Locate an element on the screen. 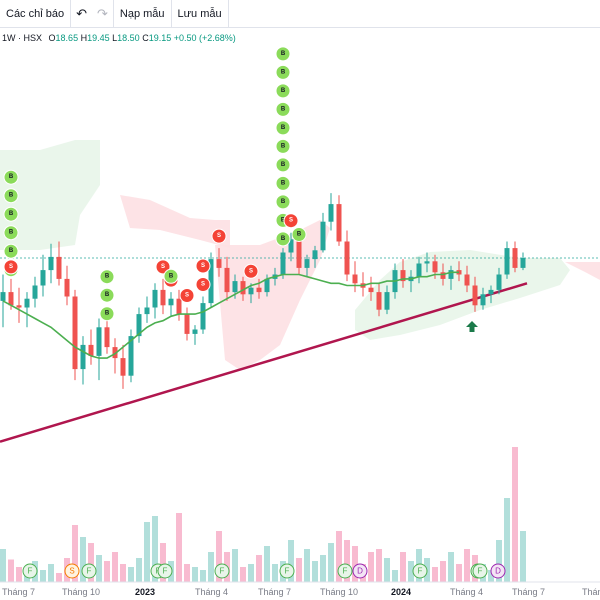 The width and height of the screenshot is (600, 600). indicators-button: Các chỉ báo is located at coordinates (35, 13).